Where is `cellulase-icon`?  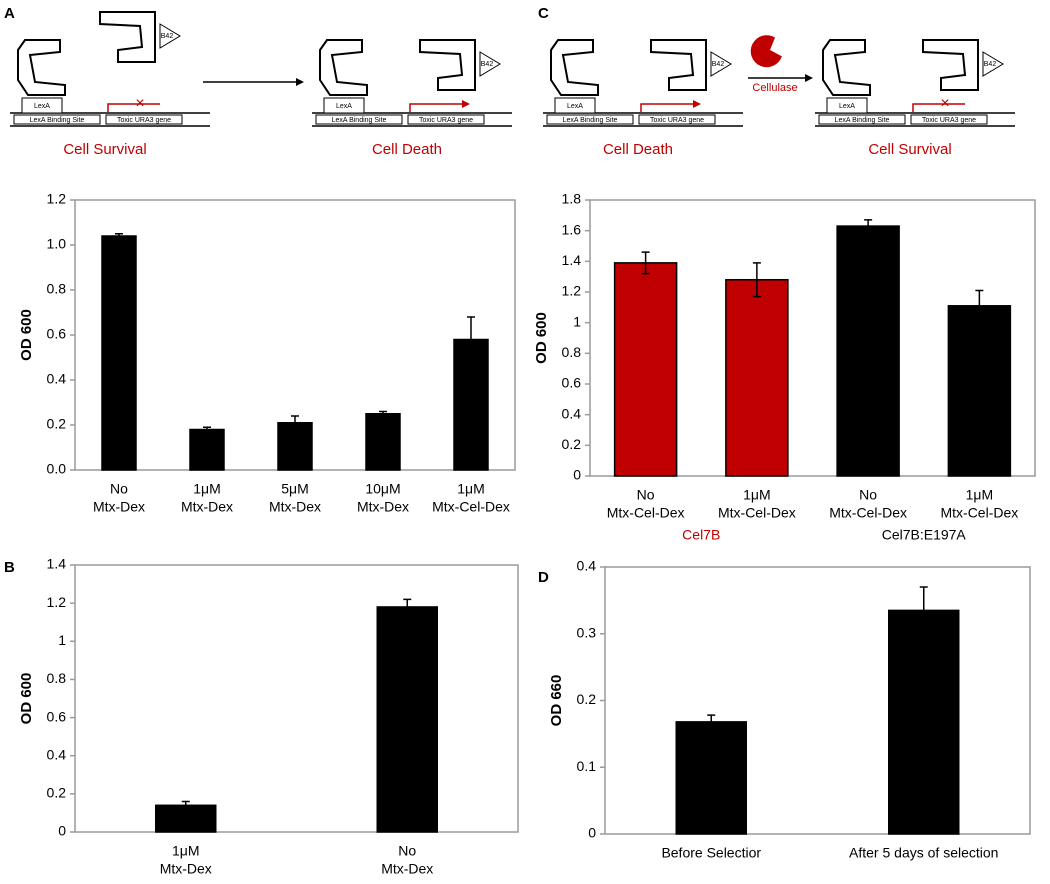 cellulase-icon is located at coordinates (766, 51).